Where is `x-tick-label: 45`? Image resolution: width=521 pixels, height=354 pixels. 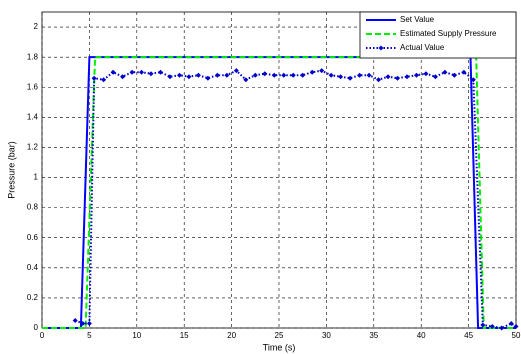
x-tick-label: 45 is located at coordinates (468, 335).